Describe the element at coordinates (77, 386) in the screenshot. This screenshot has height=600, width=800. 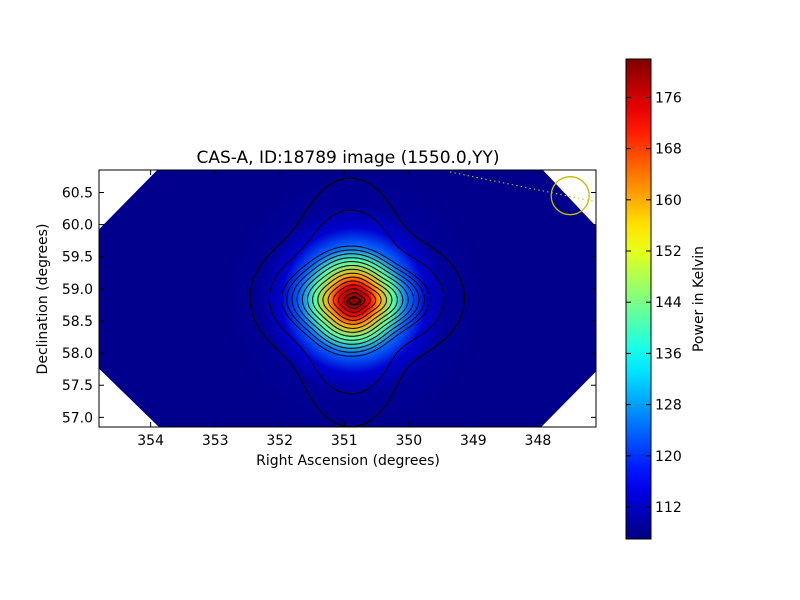
I see `y-tick-label: 57.5` at that location.